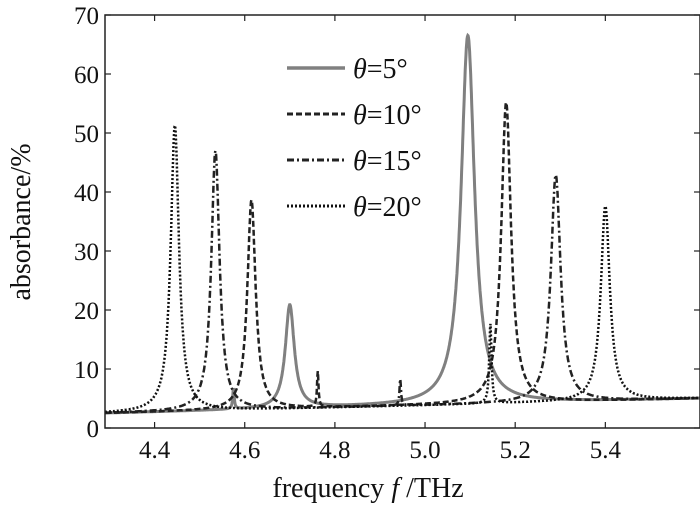 The width and height of the screenshot is (700, 506). Describe the element at coordinates (86, 16) in the screenshot. I see `y-tick-label: 70` at that location.